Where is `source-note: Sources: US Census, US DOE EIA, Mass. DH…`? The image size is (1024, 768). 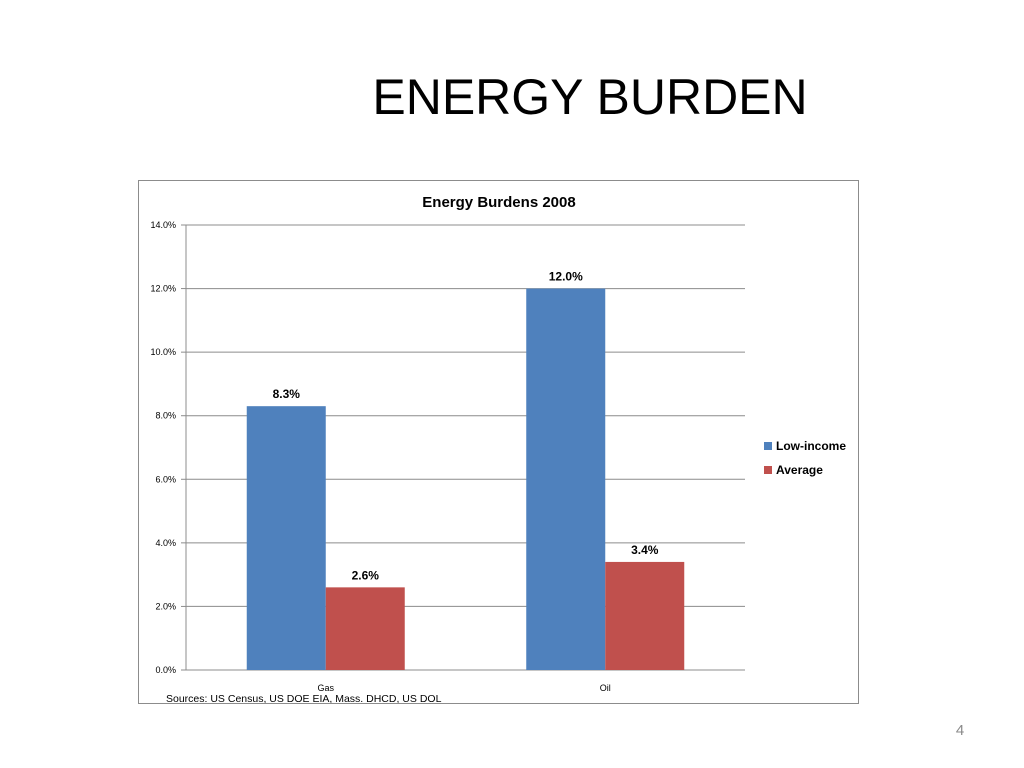 source-note: Sources: US Census, US DOE EIA, Mass. DH… is located at coordinates (304, 698).